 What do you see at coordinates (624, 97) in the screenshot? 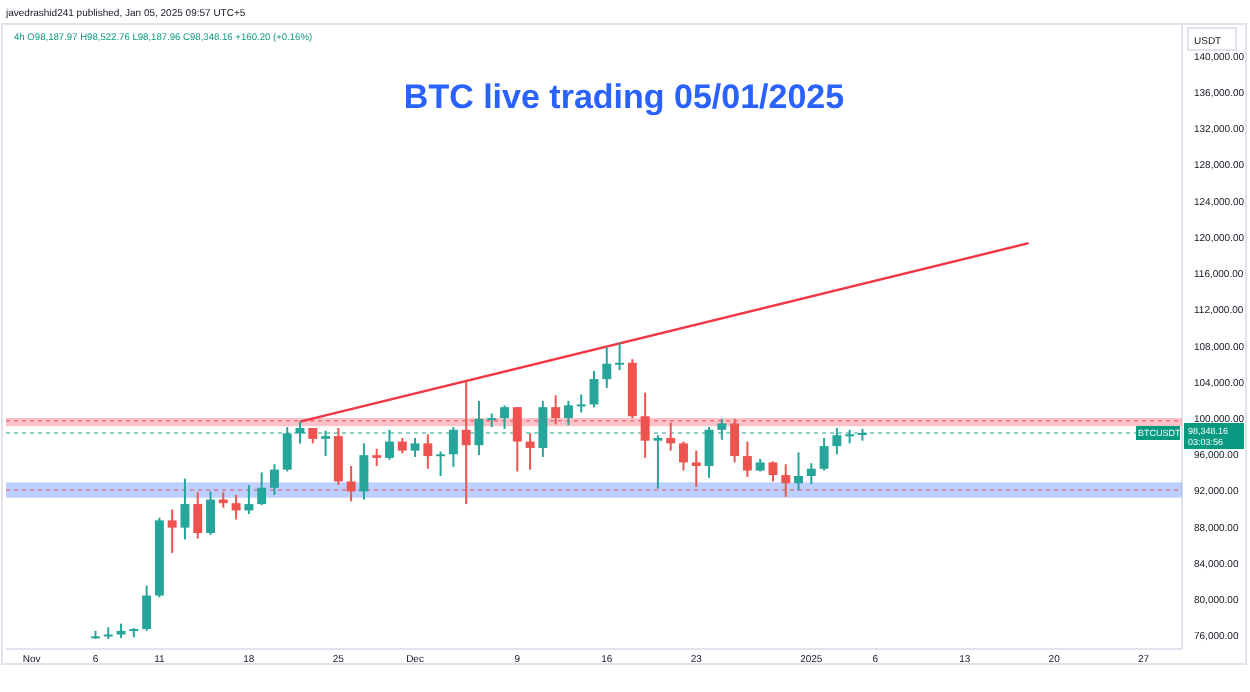
I see `text: BTC live trading 05/01/2025` at bounding box center [624, 97].